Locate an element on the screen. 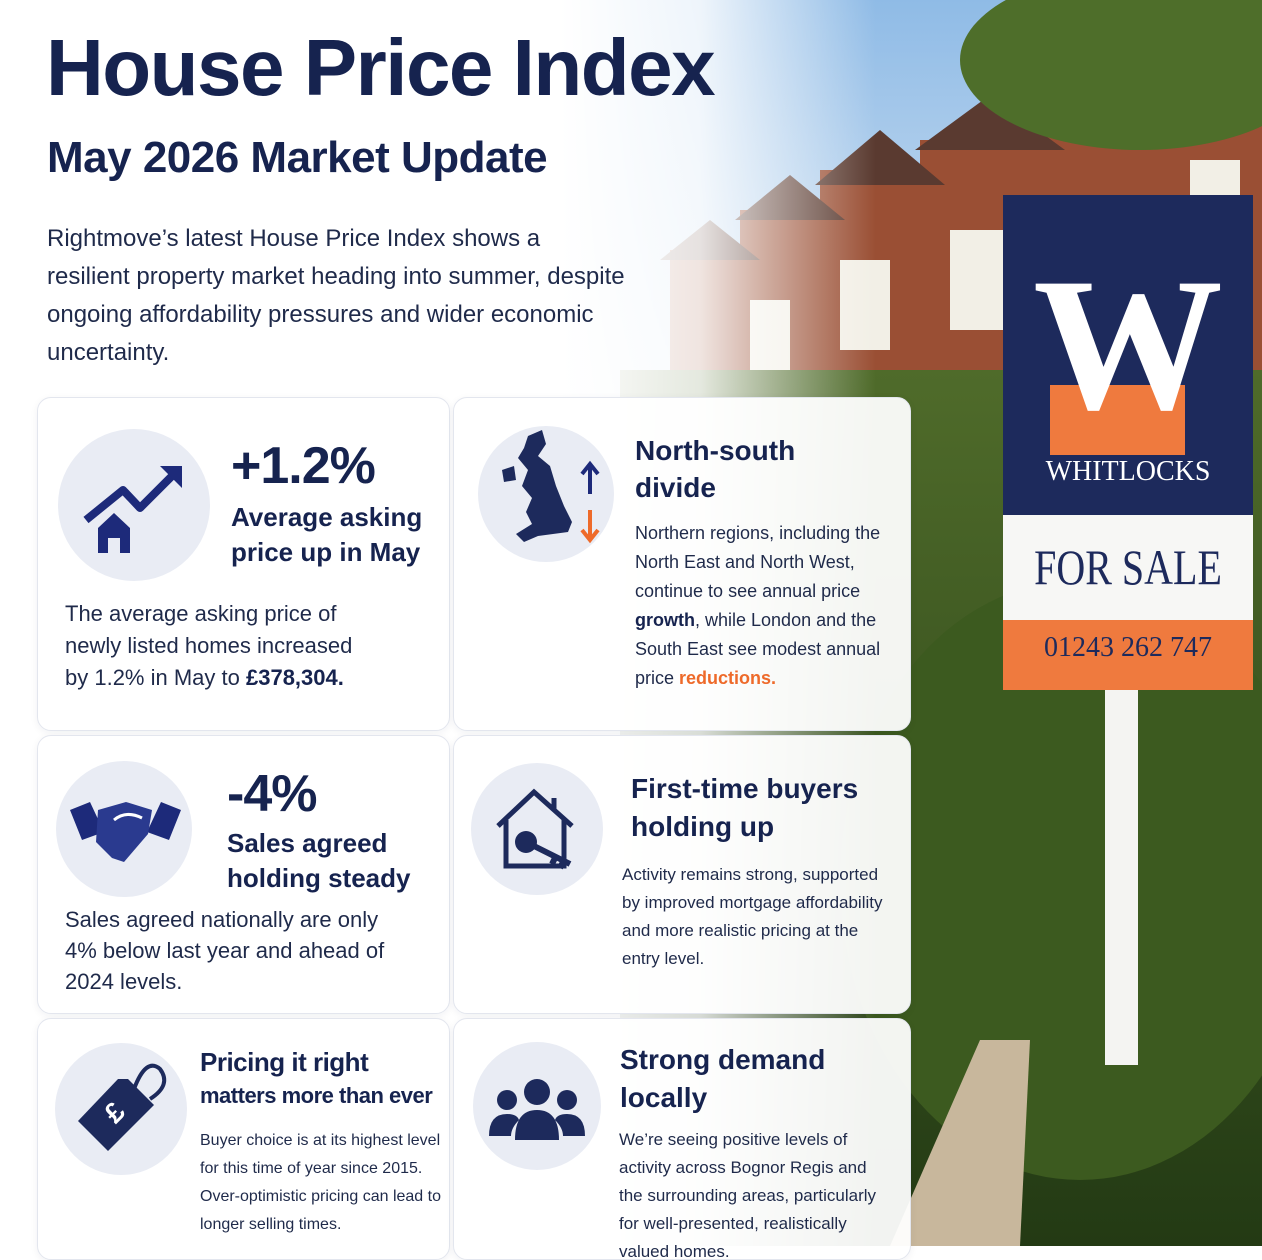  text: holding up is located at coordinates (703, 826).